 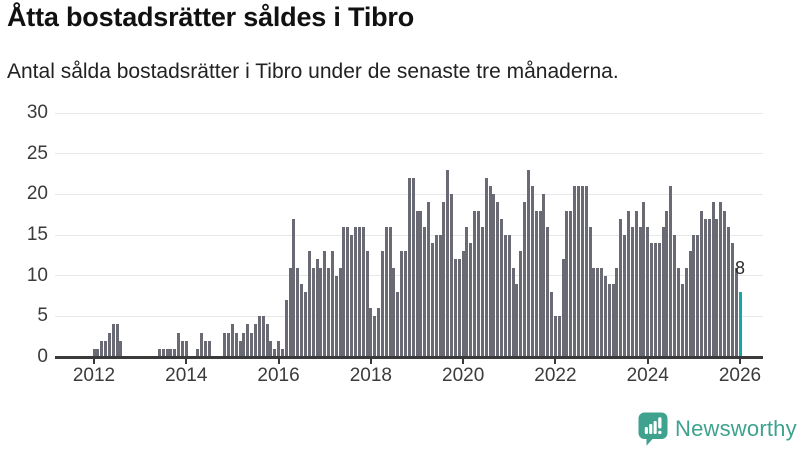 I want to click on chart-title: Åtta bostadsrätter såldes i Tibro, so click(x=211, y=17).